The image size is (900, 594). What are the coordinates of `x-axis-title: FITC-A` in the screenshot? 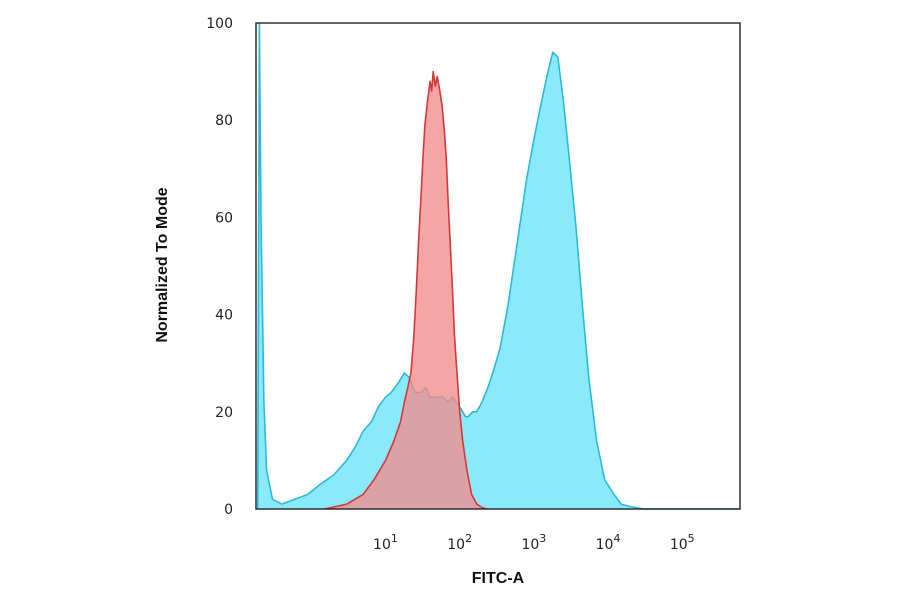 It's located at (498, 578).